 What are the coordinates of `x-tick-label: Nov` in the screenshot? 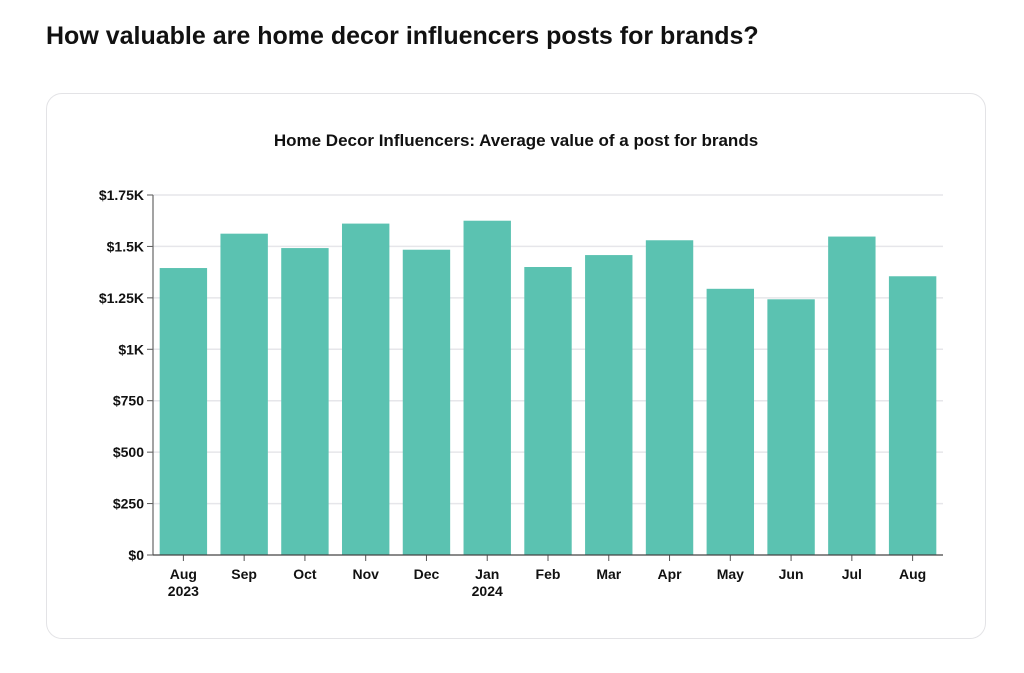 It's located at (365, 574).